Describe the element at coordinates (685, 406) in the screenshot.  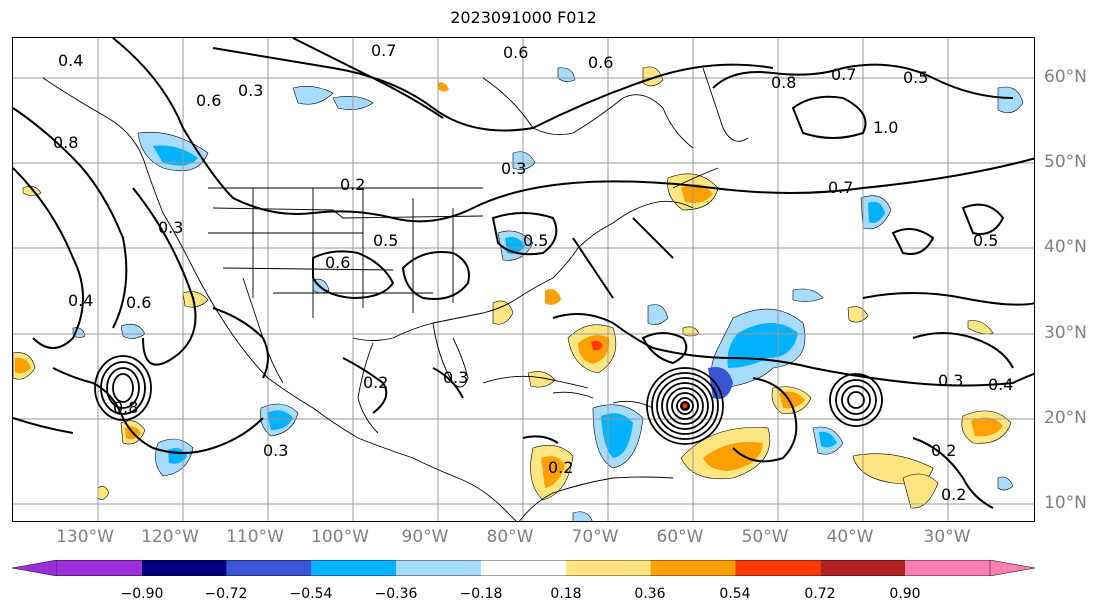
I see `cyclone-core` at that location.